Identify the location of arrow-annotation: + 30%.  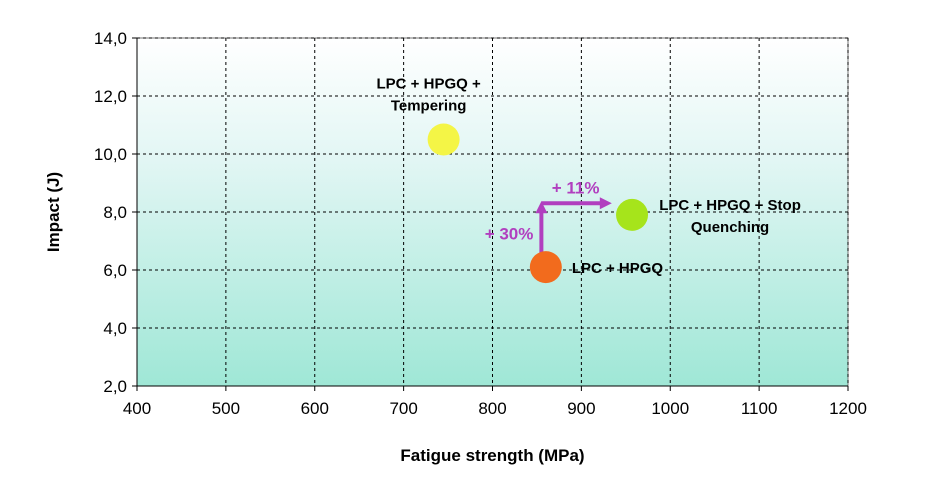
(516, 228).